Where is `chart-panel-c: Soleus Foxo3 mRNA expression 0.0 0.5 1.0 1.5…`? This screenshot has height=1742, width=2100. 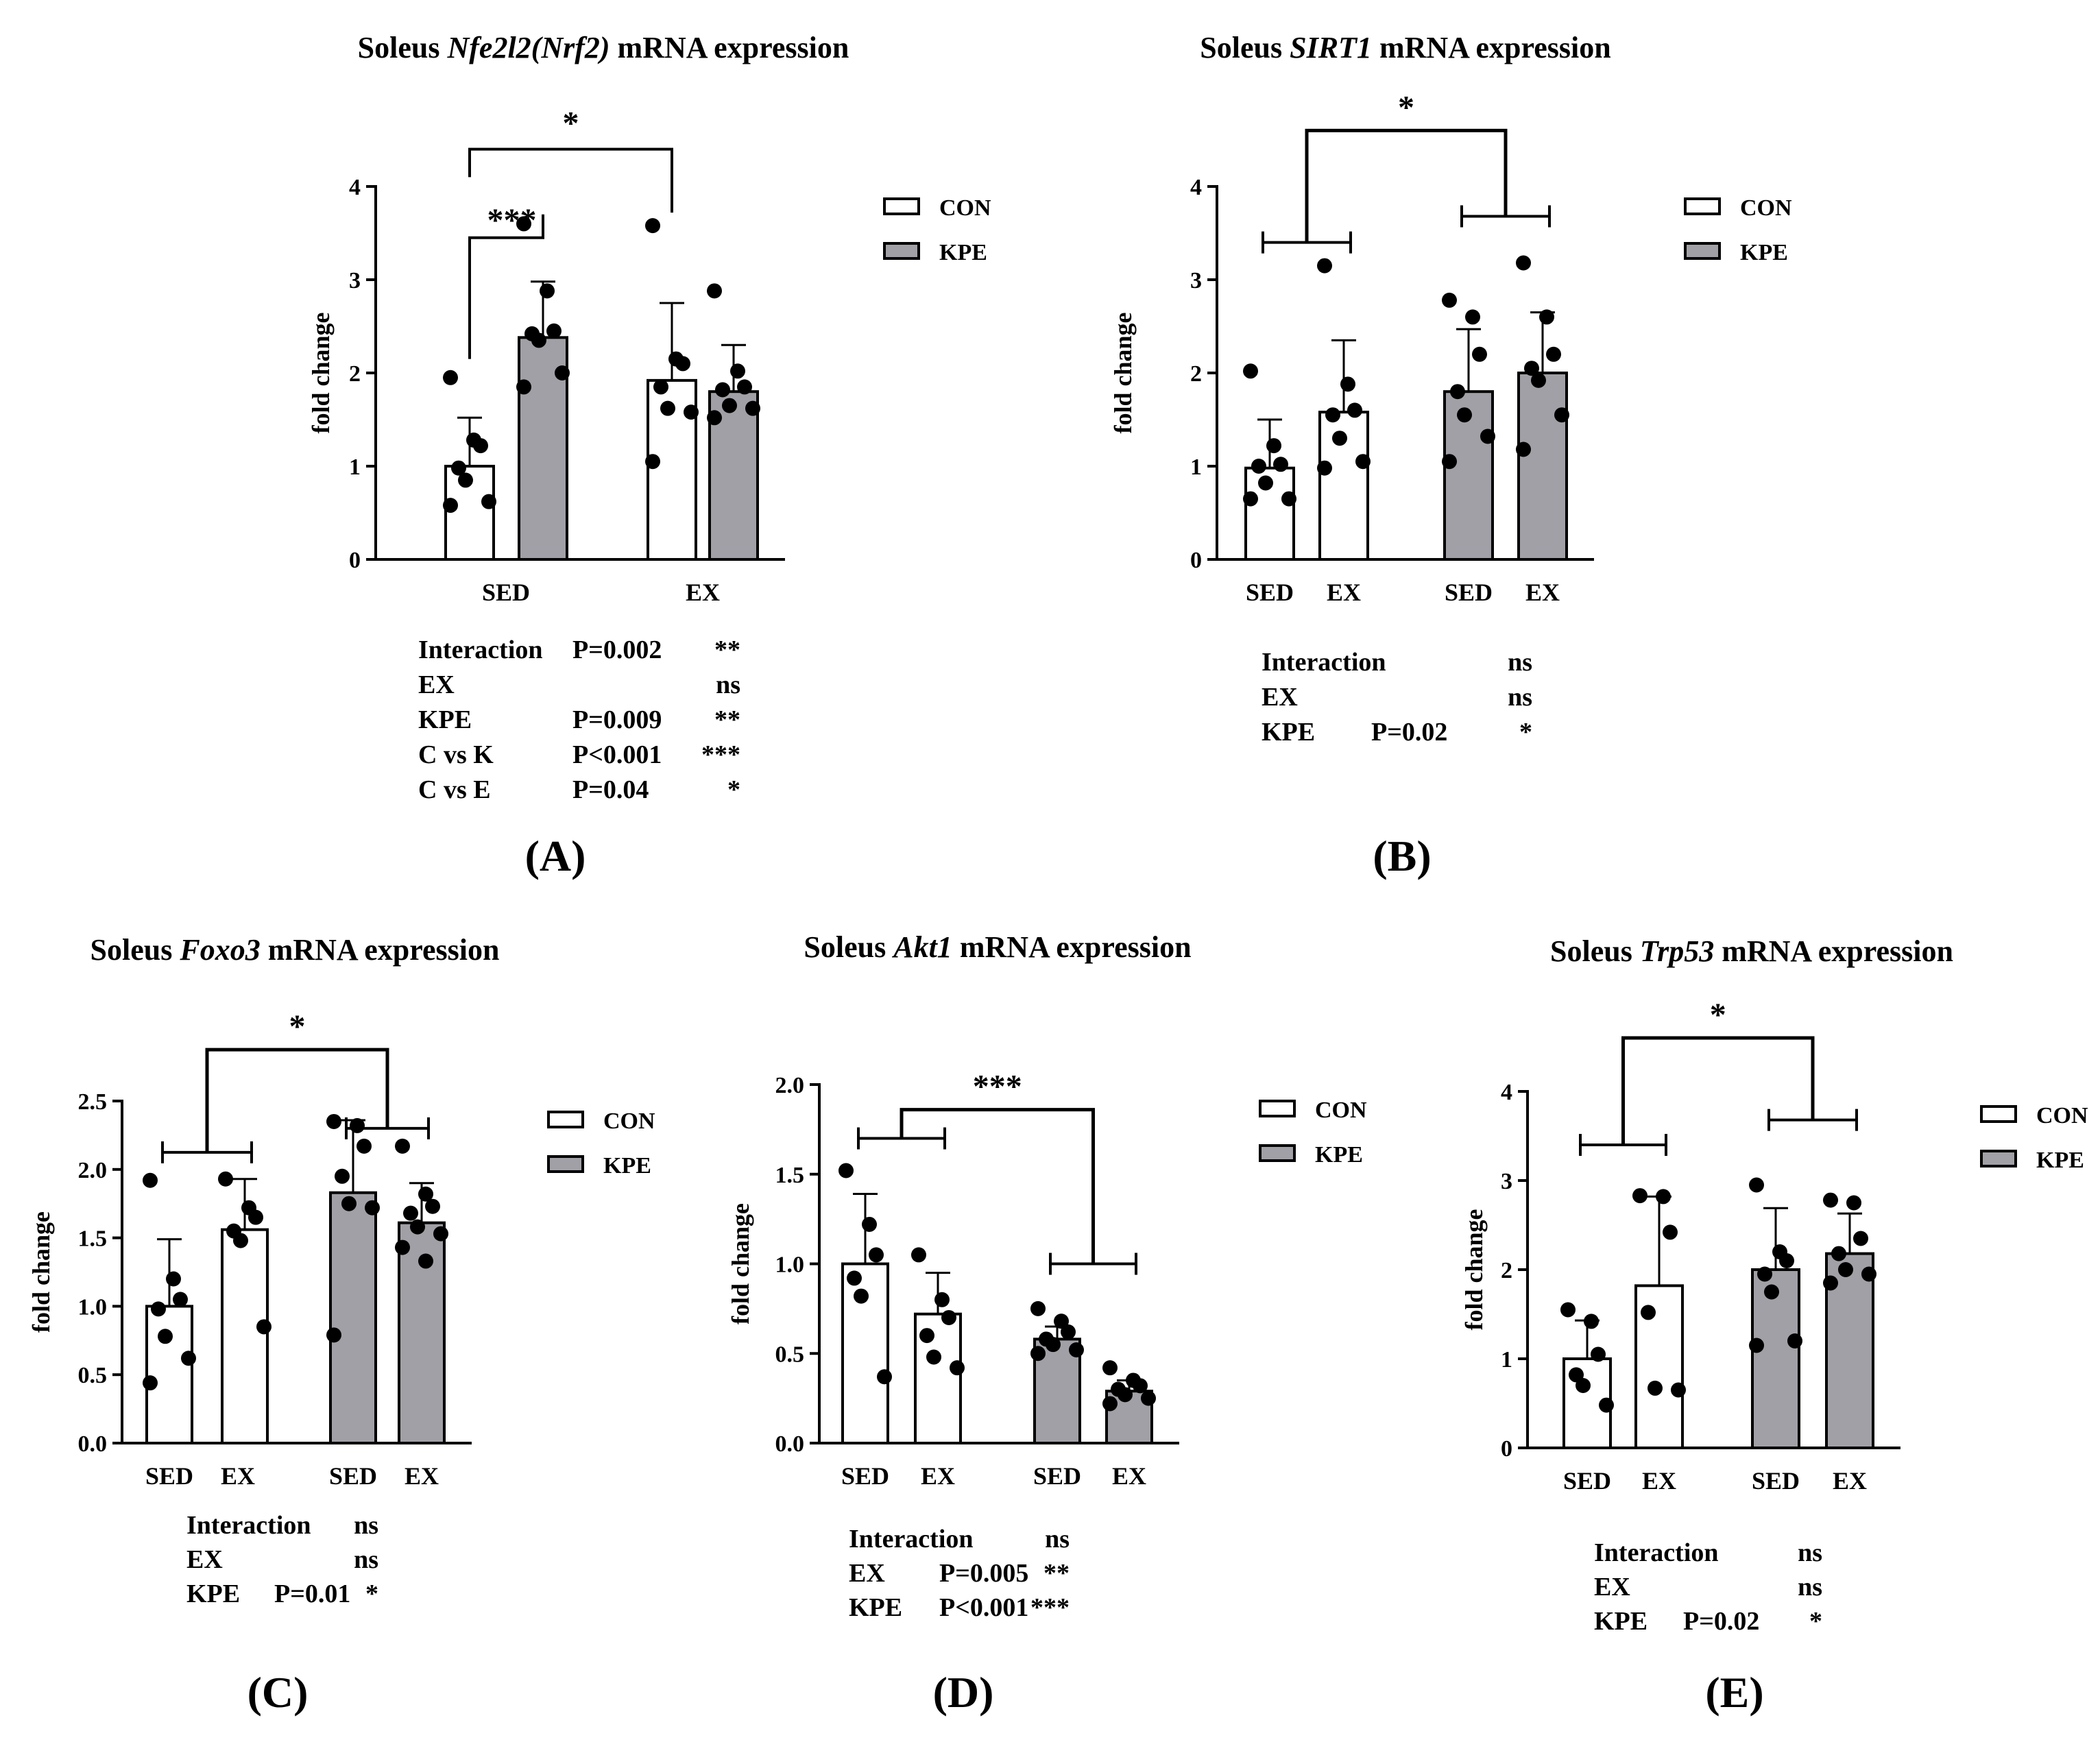 chart-panel-c: Soleus Foxo3 mRNA expression 0.0 0.5 1.0 1.5… is located at coordinates (341, 1325).